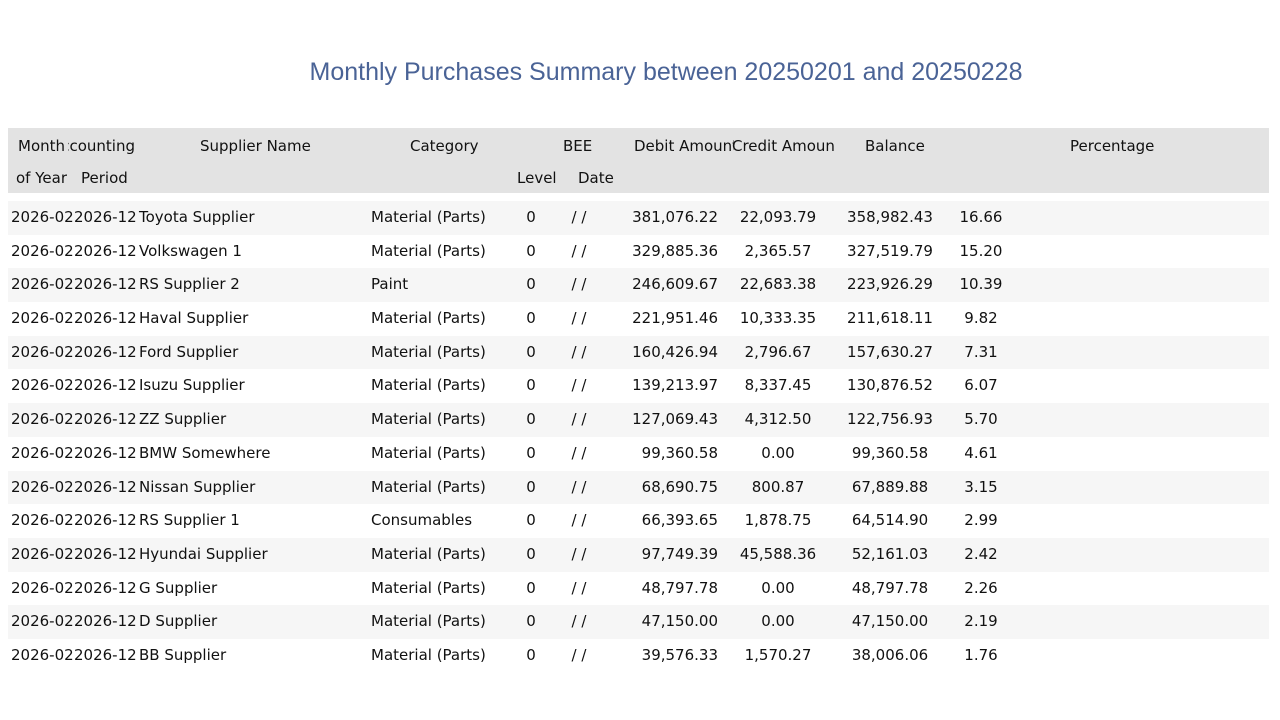  Describe the element at coordinates (890, 385) in the screenshot. I see `cell-balance: 130,876.52` at that location.